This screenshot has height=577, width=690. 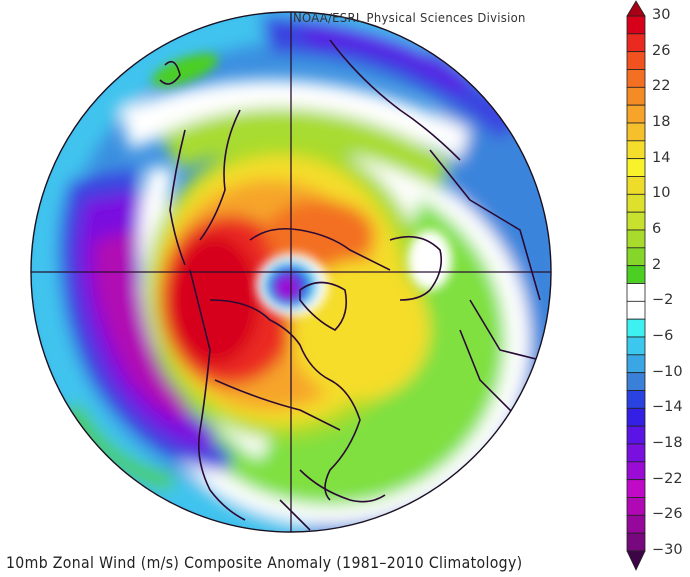 I want to click on colorbar-tick-label: 22, so click(x=661, y=86).